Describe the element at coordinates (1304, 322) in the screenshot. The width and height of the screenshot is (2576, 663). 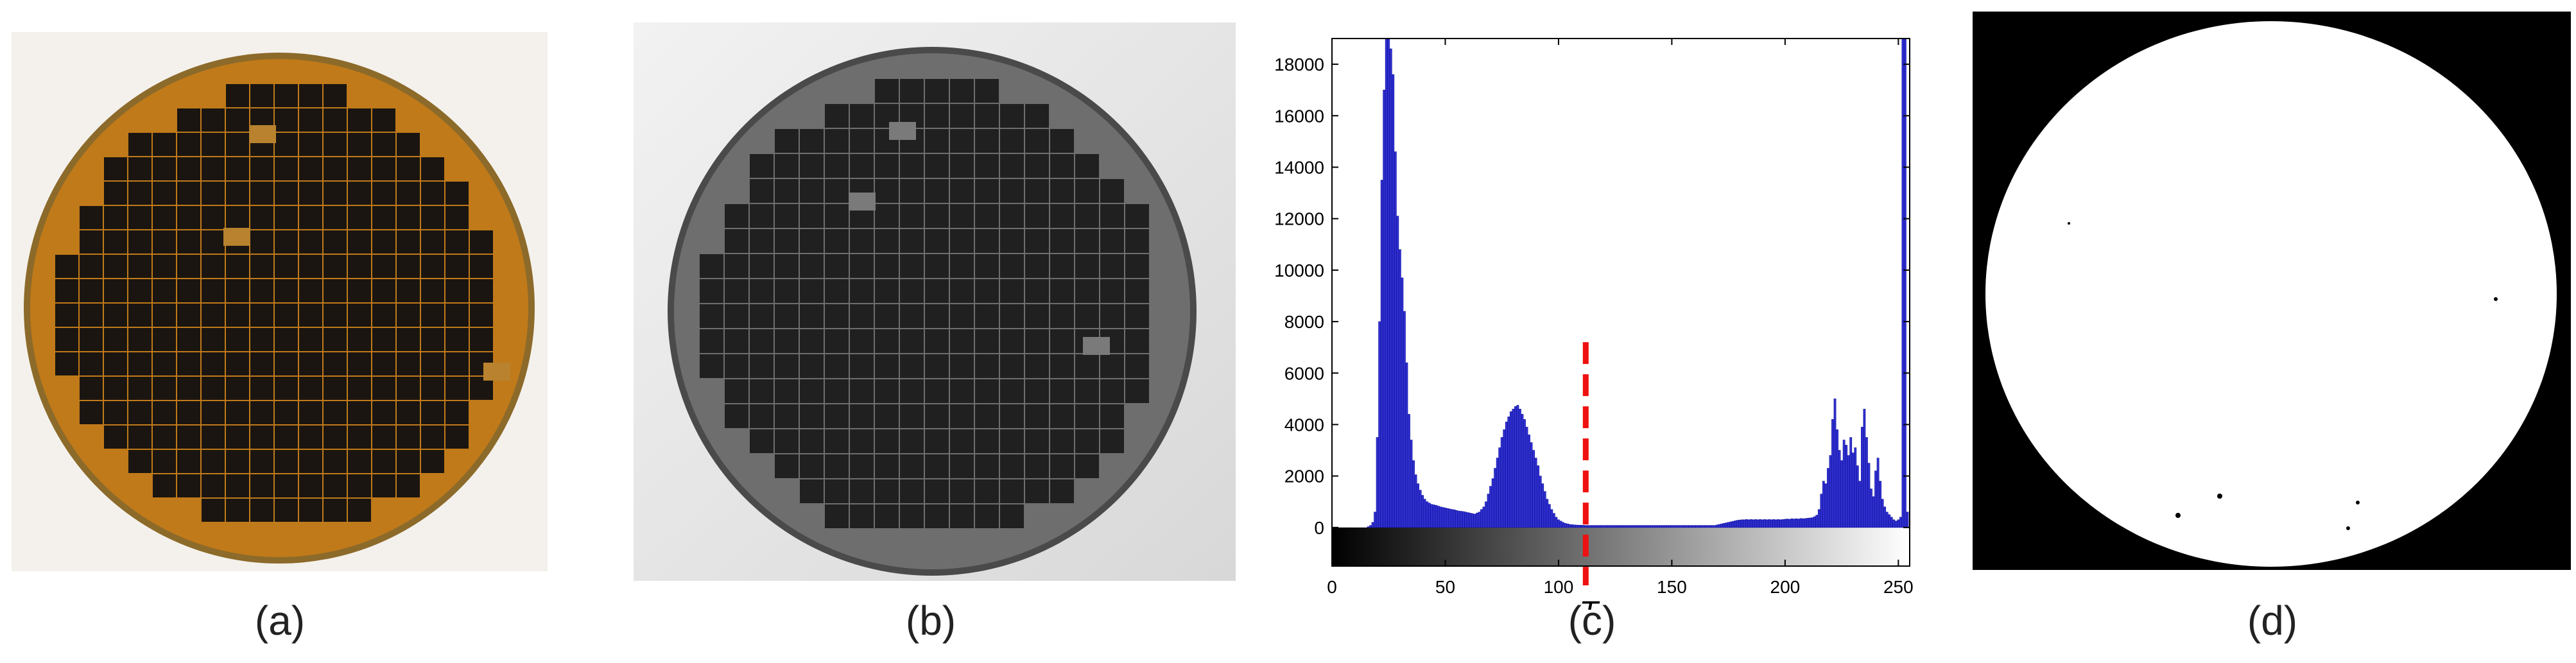
I see `y-tick-label: 8000` at that location.